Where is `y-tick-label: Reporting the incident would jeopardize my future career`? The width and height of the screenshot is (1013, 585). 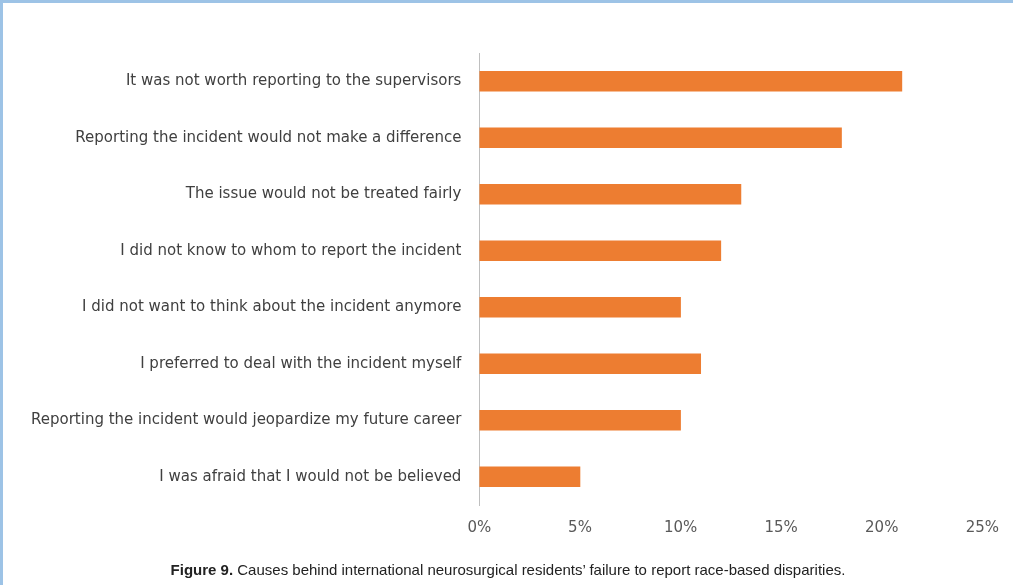 y-tick-label: Reporting the incident would jeopardize my future career is located at coordinates (246, 419).